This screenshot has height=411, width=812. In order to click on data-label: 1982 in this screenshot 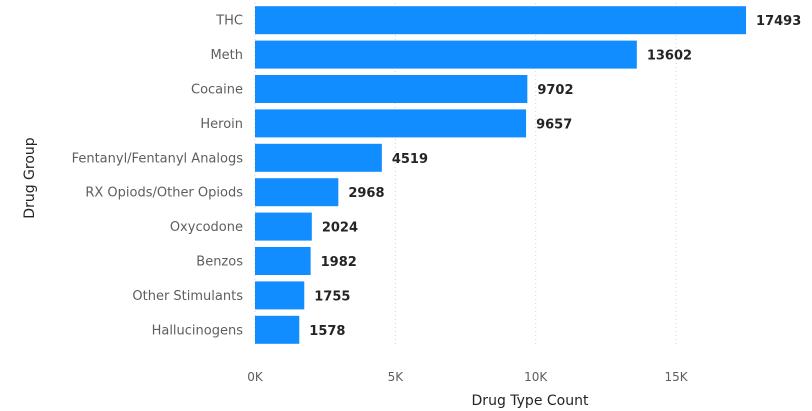, I will do `click(339, 262)`.